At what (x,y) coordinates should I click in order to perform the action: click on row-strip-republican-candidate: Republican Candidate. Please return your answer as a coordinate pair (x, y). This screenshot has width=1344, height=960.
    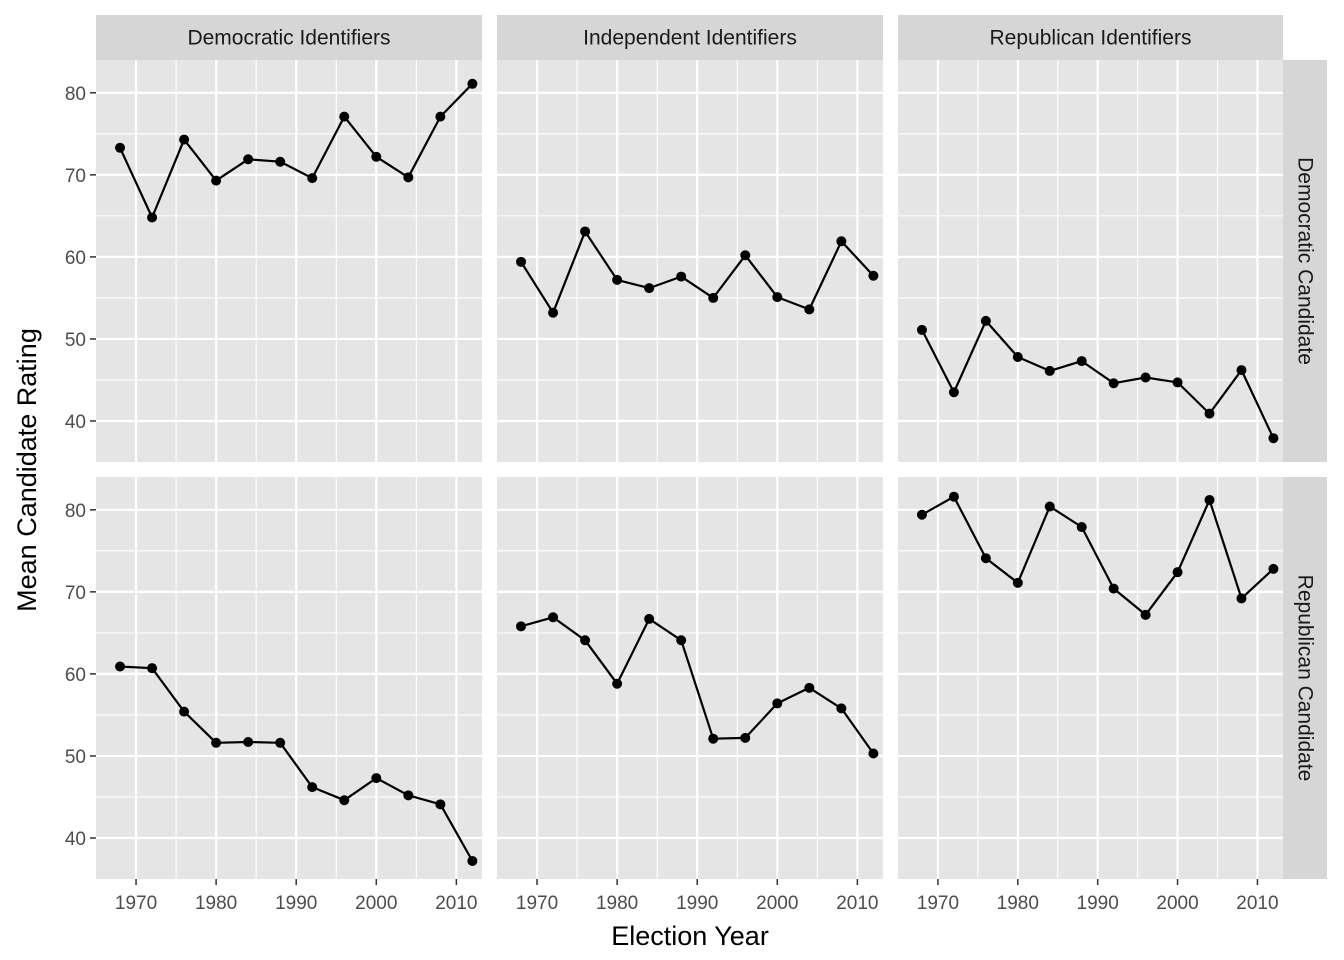
    Looking at the image, I should click on (1305, 678).